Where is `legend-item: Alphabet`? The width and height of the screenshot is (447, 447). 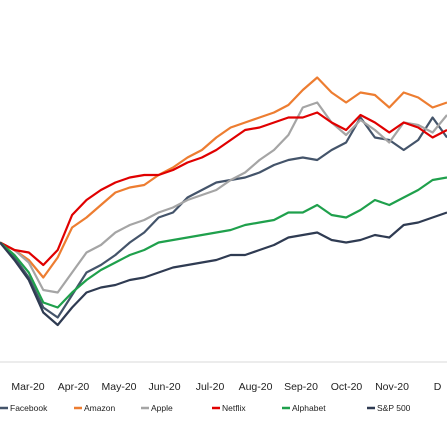 legend-item: Alphabet is located at coordinates (304, 408).